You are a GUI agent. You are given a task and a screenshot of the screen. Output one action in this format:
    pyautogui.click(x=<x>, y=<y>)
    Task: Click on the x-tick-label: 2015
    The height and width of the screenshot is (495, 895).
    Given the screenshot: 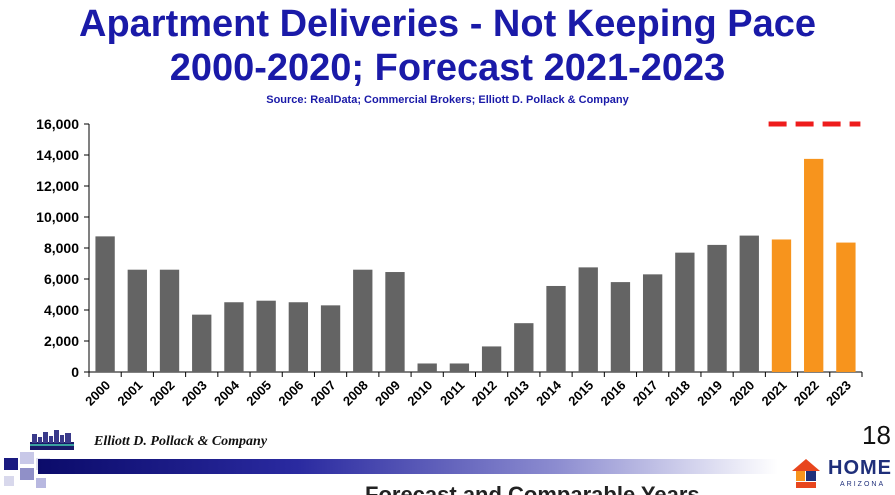 What is the action you would take?
    pyautogui.click(x=580, y=393)
    